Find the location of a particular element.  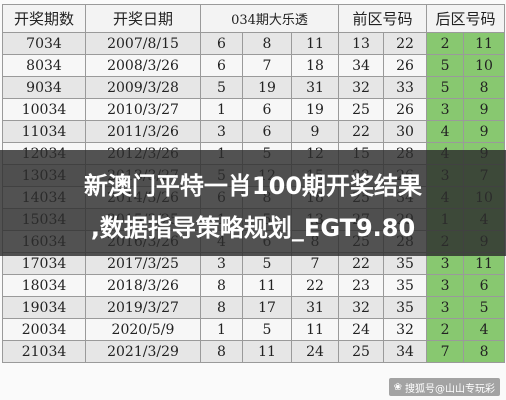

table-cell: 2019/3/27 is located at coordinates (143, 307).